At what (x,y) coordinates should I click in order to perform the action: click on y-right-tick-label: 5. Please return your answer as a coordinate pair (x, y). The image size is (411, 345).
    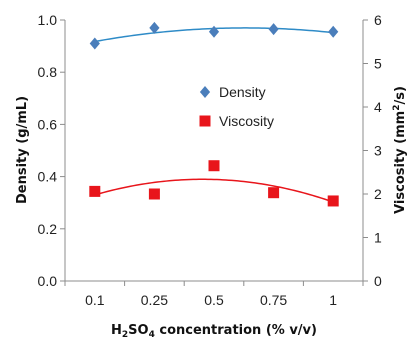
    Looking at the image, I should click on (378, 64).